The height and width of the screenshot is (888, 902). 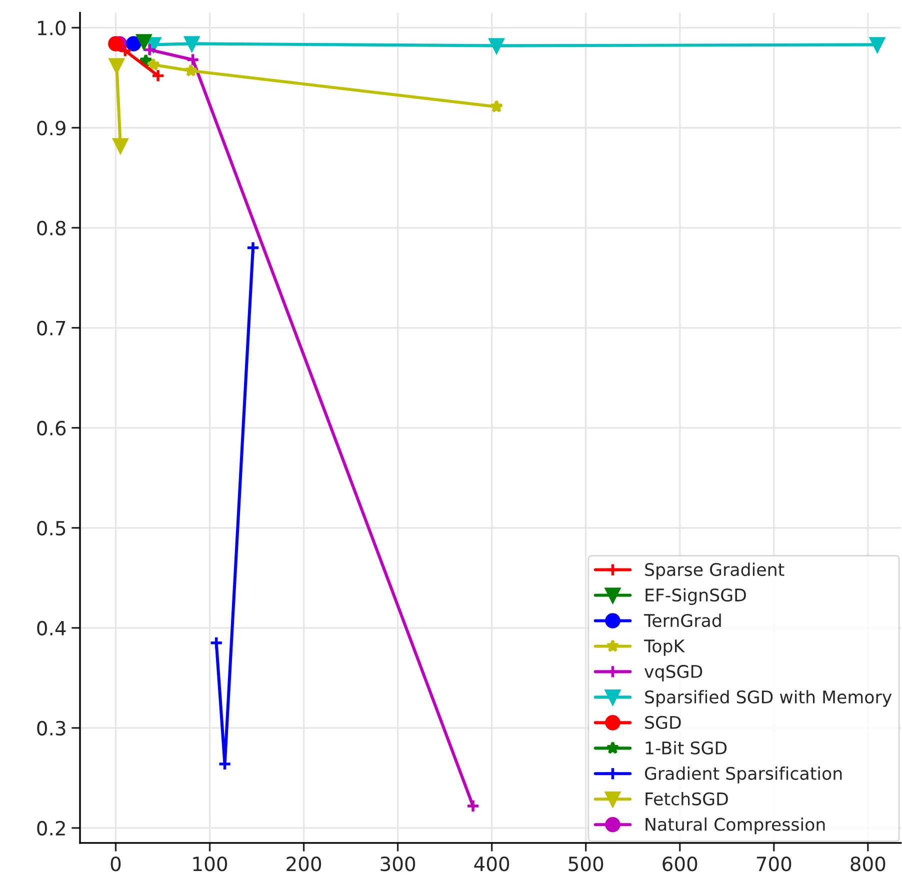 What do you see at coordinates (714, 571) in the screenshot?
I see `legend-label: Sparse Gradient` at bounding box center [714, 571].